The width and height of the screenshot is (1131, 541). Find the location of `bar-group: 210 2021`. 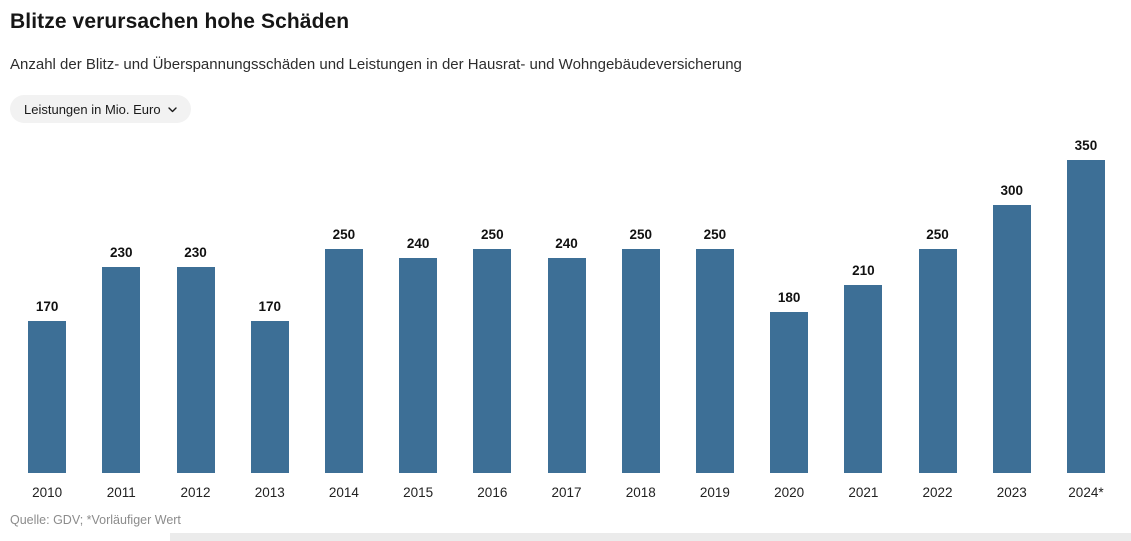

bar-group: 210 2021 is located at coordinates (863, 382).